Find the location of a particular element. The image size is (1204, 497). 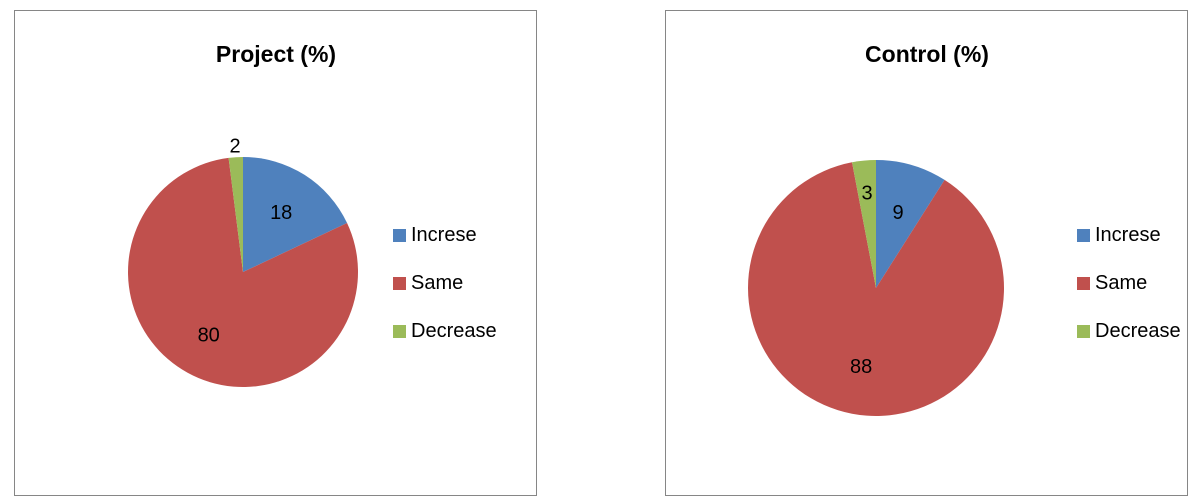

data-labels: 9 88 3 is located at coordinates (877, 280).